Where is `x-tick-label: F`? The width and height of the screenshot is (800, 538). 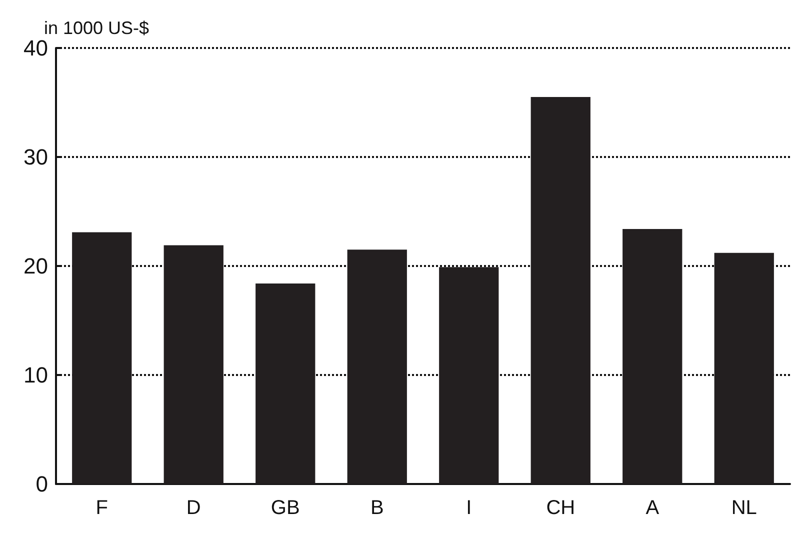 x-tick-label: F is located at coordinates (102, 508).